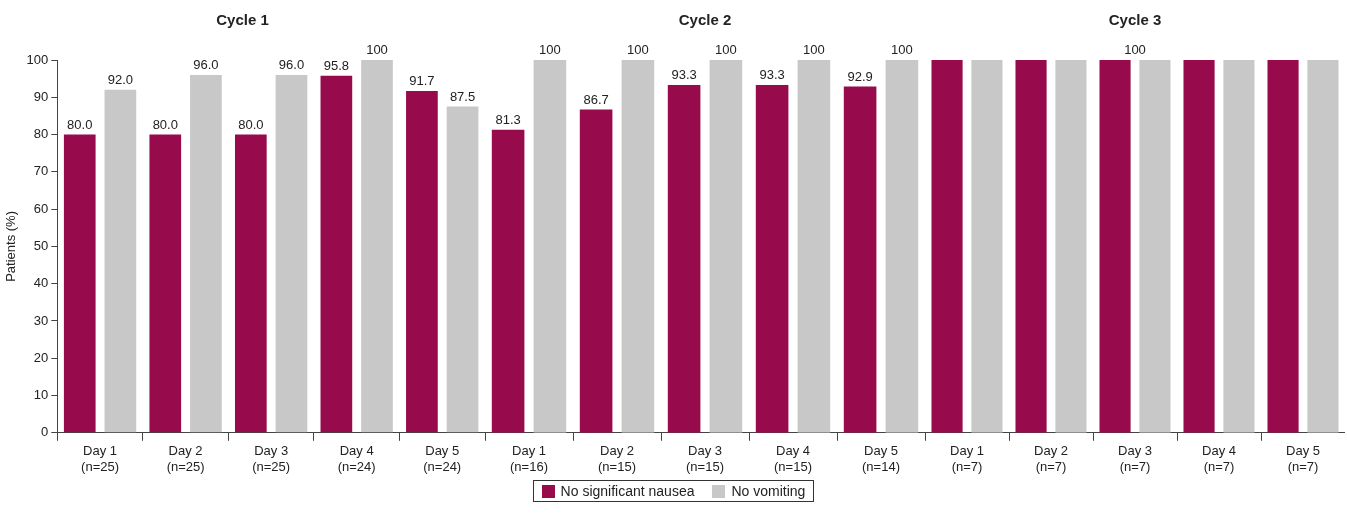 The width and height of the screenshot is (1347, 522). I want to click on chart-title: Cycle 2, so click(705, 20).